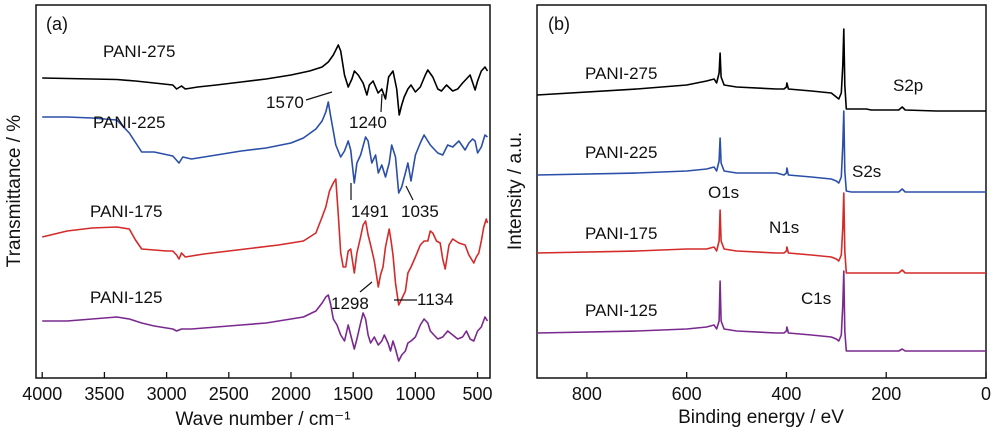  What do you see at coordinates (104, 394) in the screenshot?
I see `panel-a-x-tick-label: 3500` at bounding box center [104, 394].